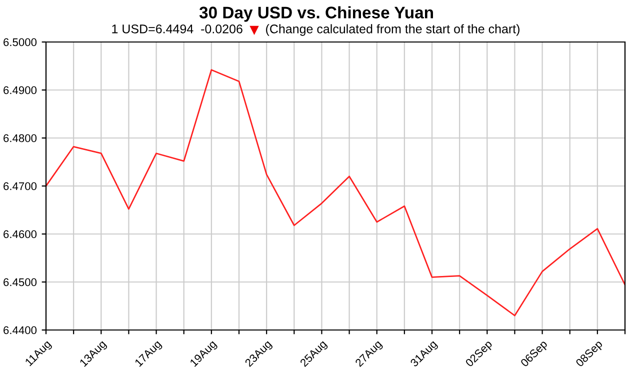 Image resolution: width=633 pixels, height=378 pixels. Describe the element at coordinates (20, 330) in the screenshot. I see `y-tick-label: 6.4400` at that location.